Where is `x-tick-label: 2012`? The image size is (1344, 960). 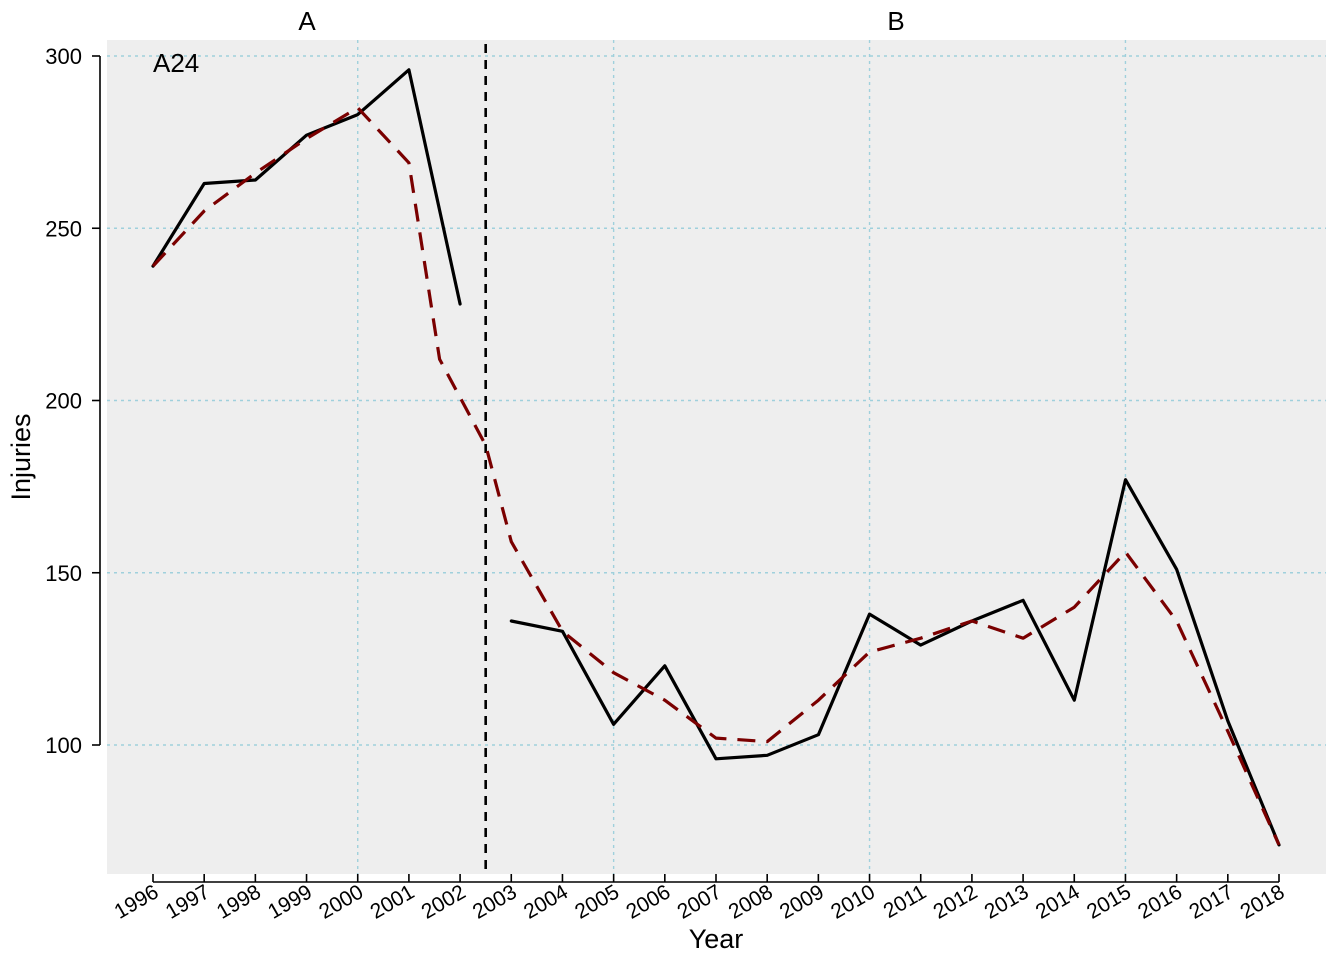
x-tick-label: 2012 is located at coordinates (955, 901).